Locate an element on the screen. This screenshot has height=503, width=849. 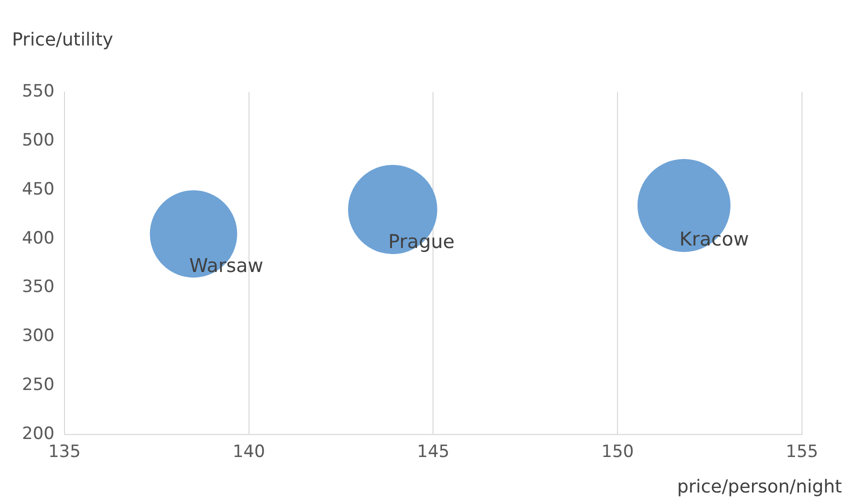
x-axis-title: price/person/night is located at coordinates (759, 487).